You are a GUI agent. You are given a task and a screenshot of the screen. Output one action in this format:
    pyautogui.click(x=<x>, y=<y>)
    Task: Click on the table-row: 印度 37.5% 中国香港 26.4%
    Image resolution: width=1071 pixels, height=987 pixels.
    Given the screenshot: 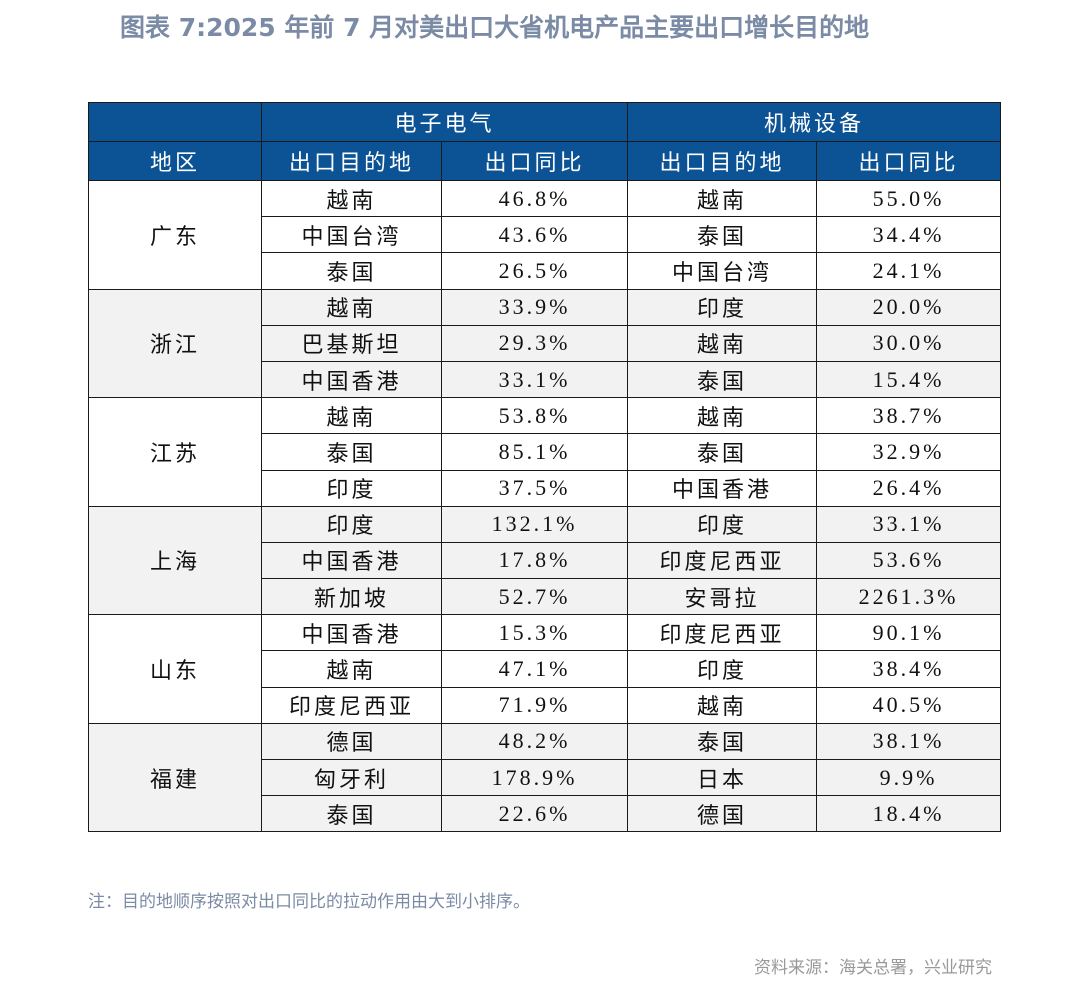 What is the action you would take?
    pyautogui.click(x=545, y=488)
    